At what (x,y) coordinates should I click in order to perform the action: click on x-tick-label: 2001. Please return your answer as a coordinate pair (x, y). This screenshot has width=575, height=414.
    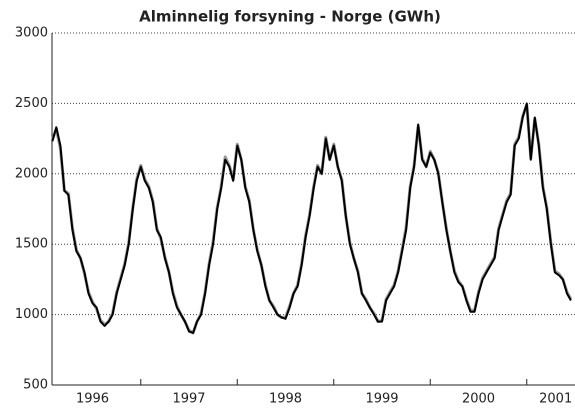
    Looking at the image, I should click on (555, 399).